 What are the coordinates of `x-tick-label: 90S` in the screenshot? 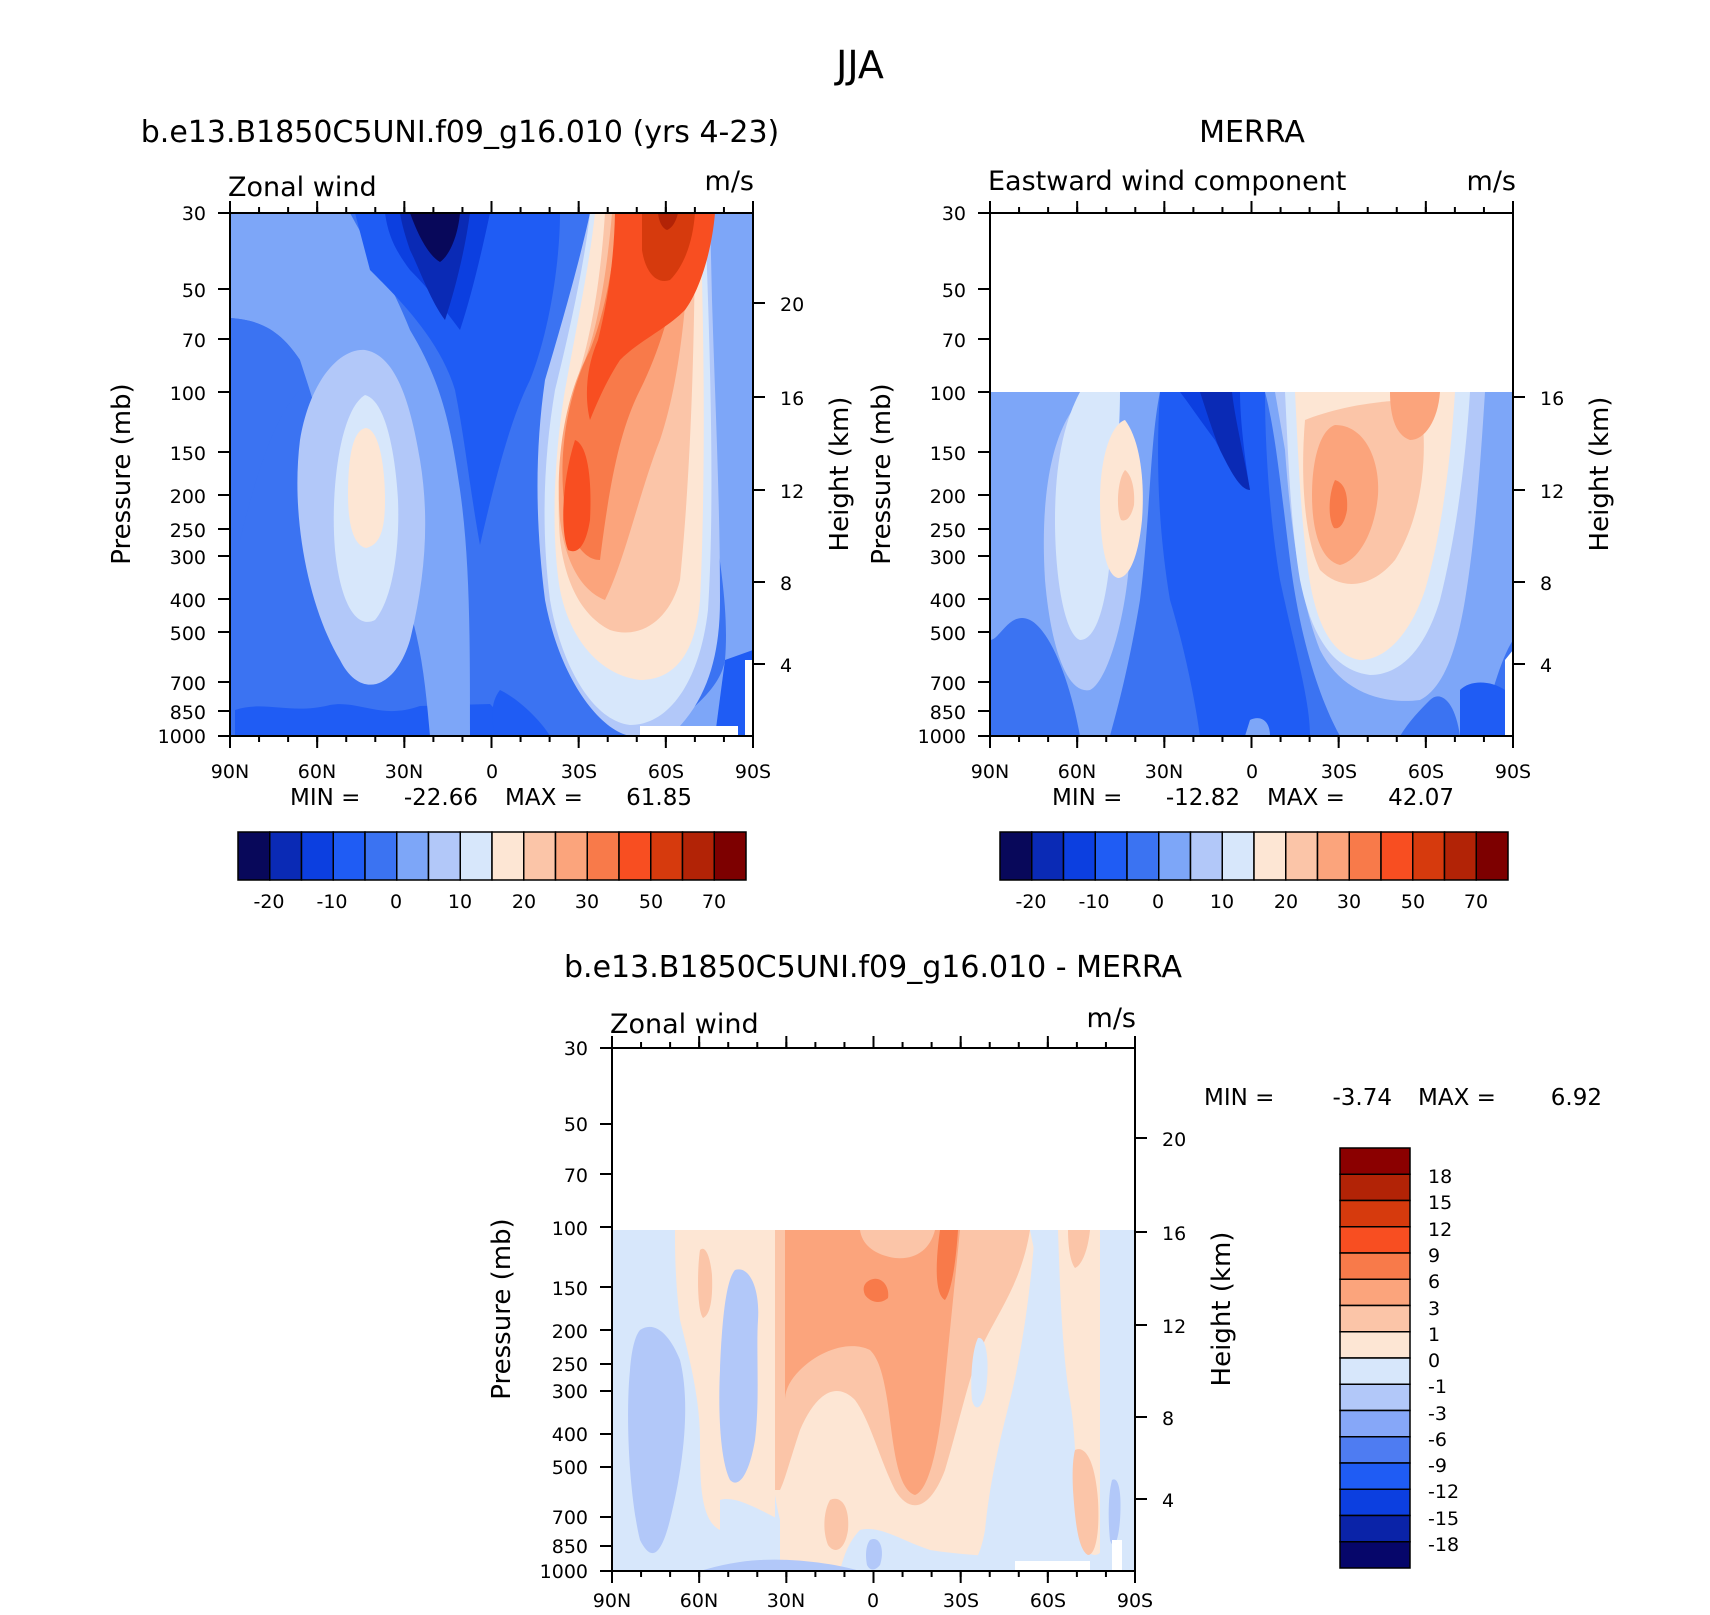 It's located at (1135, 1600).